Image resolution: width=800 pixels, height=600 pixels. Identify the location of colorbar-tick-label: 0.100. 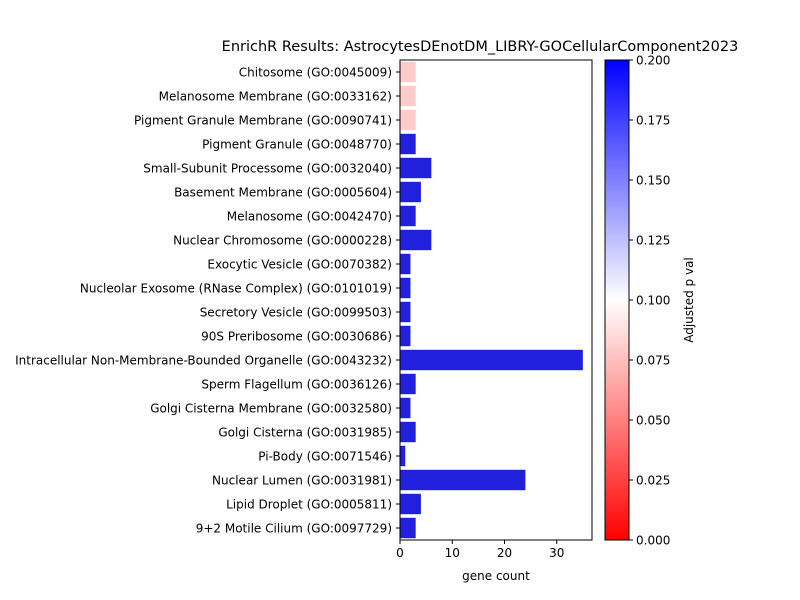
(653, 301).